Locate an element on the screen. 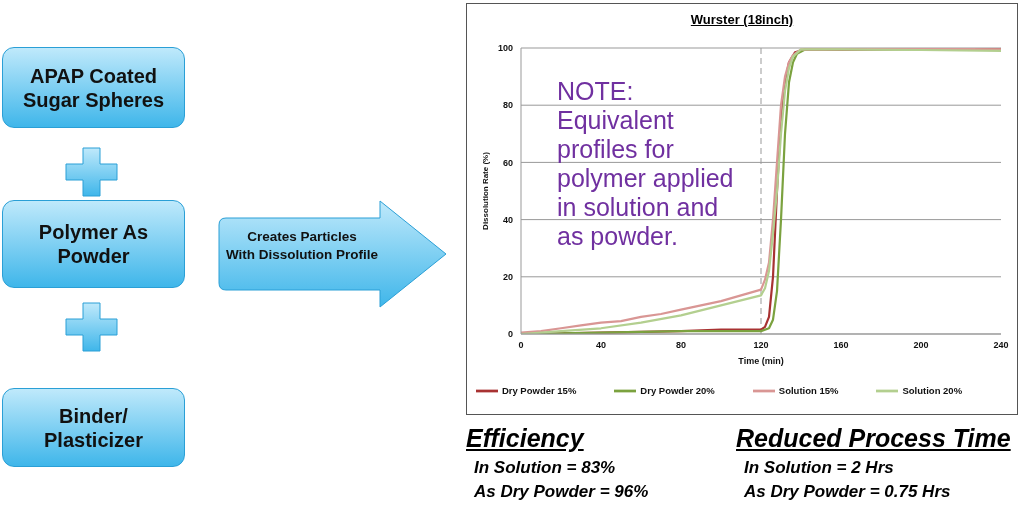  text: Efficiency is located at coordinates (525, 438).